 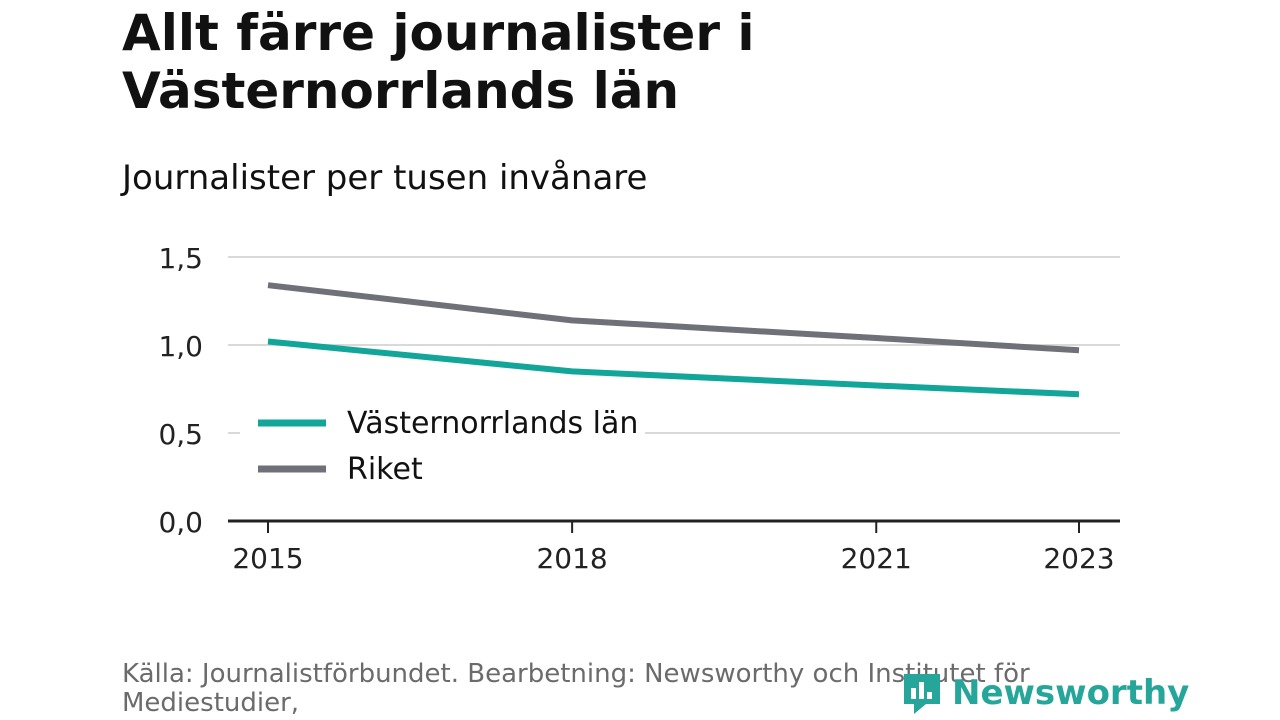 I want to click on y-axis-ticks: 0,0 0,5 1,0 1,5, so click(x=180, y=390).